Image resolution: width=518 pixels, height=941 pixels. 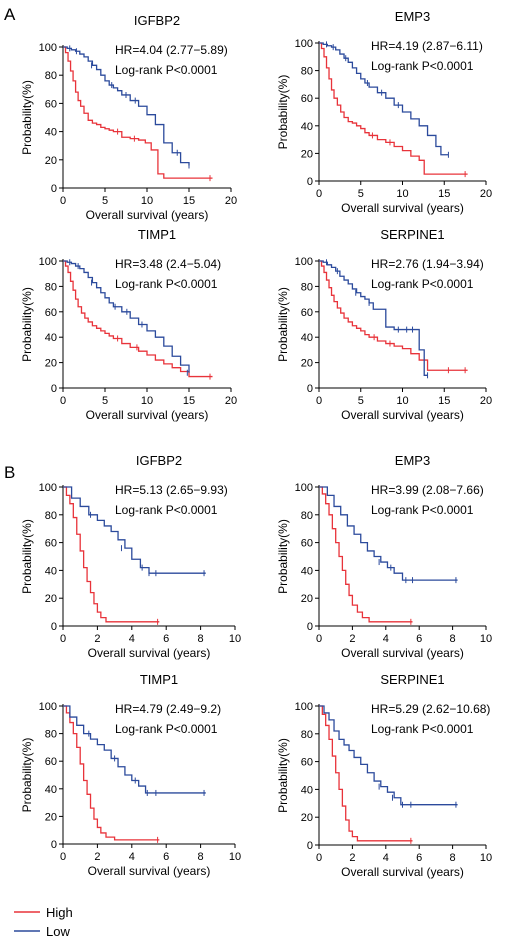 What do you see at coordinates (59, 912) in the screenshot?
I see `legend-label-high: High` at bounding box center [59, 912].